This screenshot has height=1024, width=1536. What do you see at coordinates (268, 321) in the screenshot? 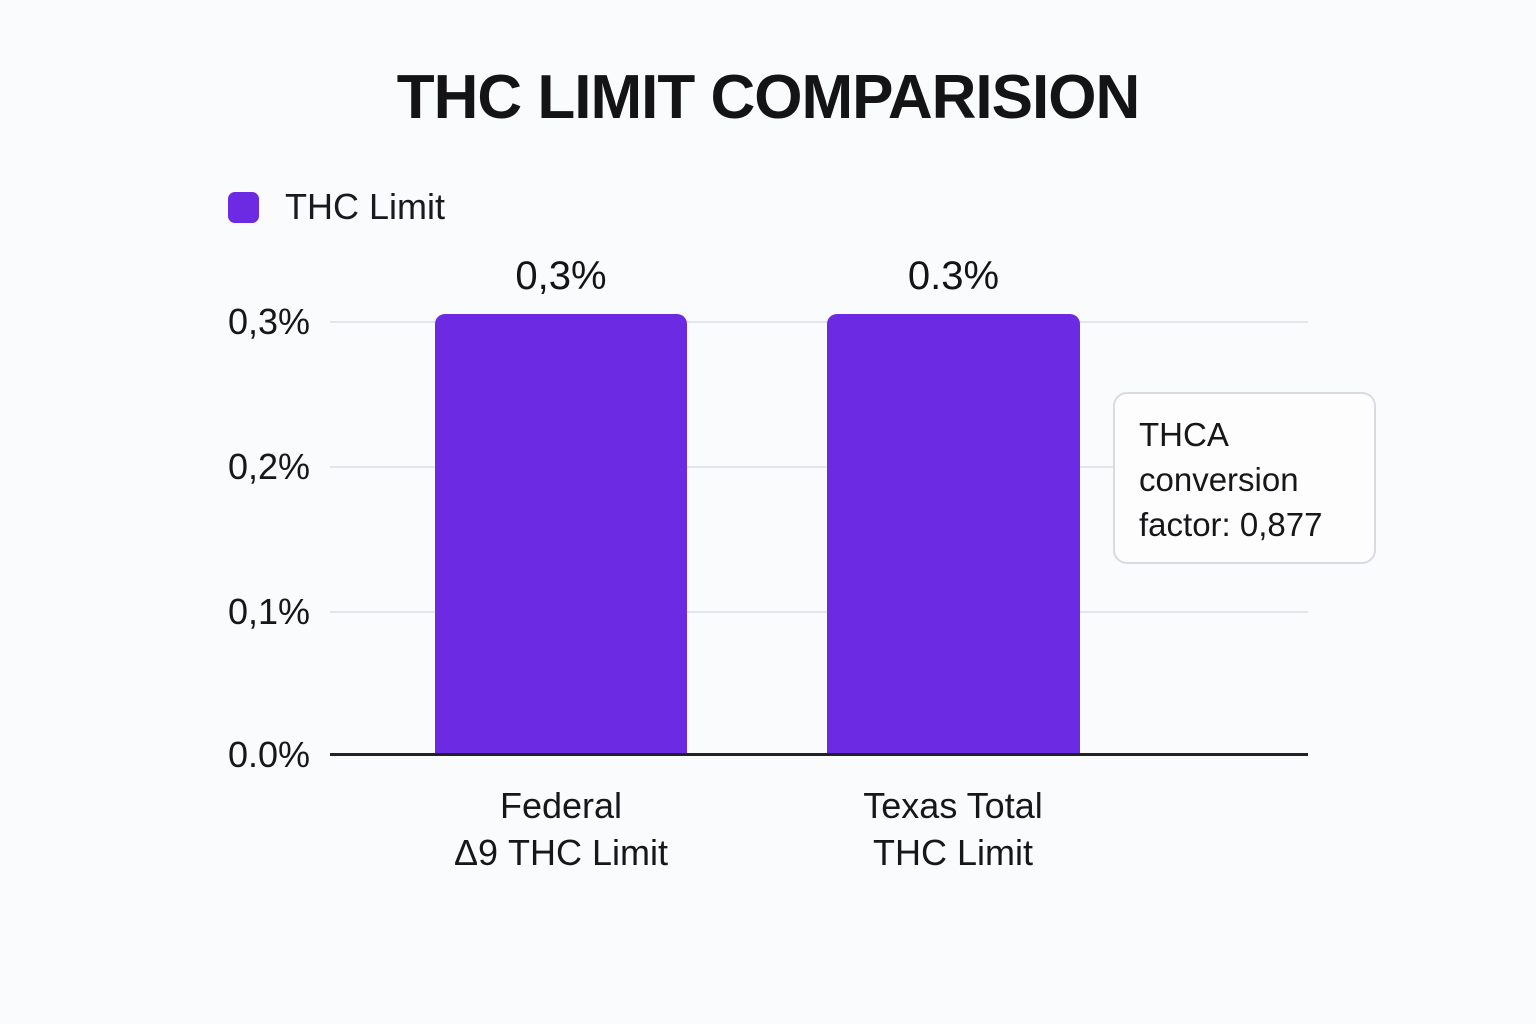
I see `y-tick-label-0-3: 0,3%` at bounding box center [268, 321].